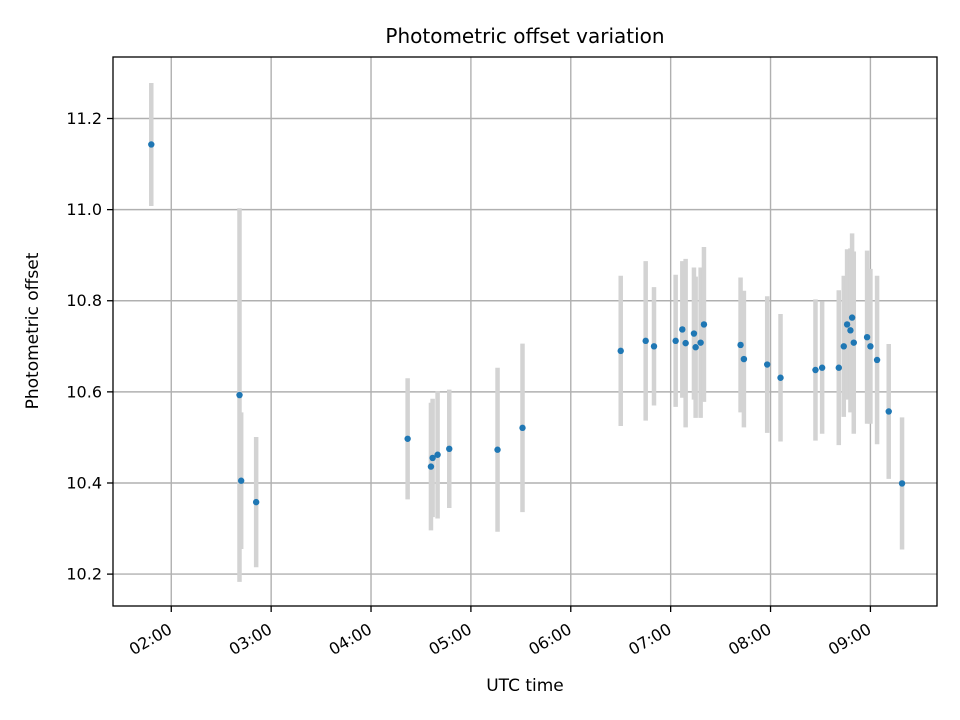 This screenshot has height=720, width=960. What do you see at coordinates (84, 391) in the screenshot?
I see `y-tick-label: 10.6` at bounding box center [84, 391].